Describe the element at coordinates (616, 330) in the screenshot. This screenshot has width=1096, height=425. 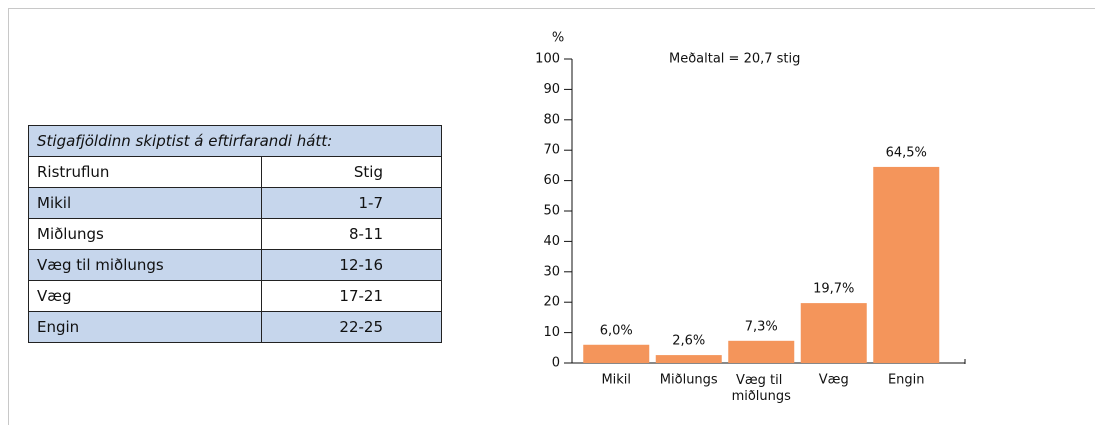
I see `data-label: 6,0%` at that location.